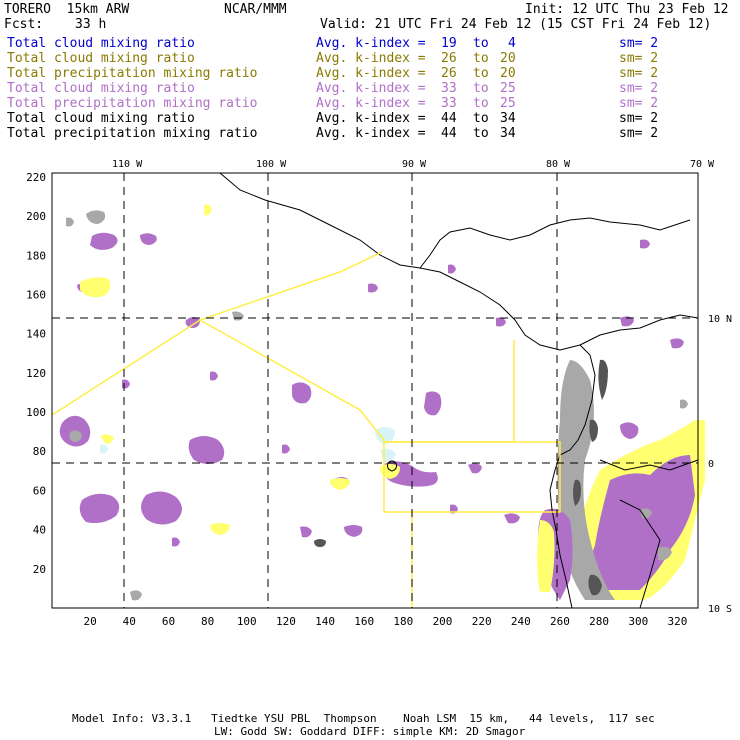 The width and height of the screenshot is (740, 740). Describe the element at coordinates (720, 609) in the screenshot. I see `lat-label: 10 S` at that location.